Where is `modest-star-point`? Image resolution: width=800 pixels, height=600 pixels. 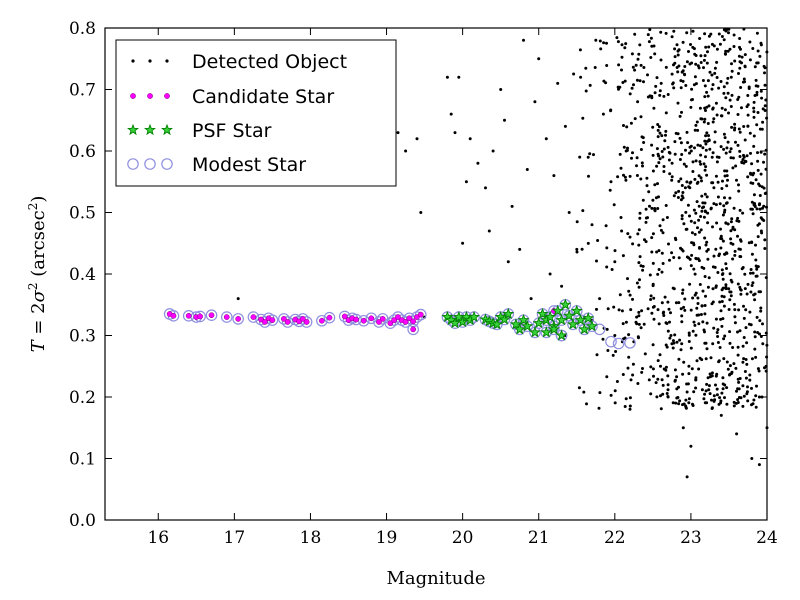 modest-star-point is located at coordinates (226, 317).